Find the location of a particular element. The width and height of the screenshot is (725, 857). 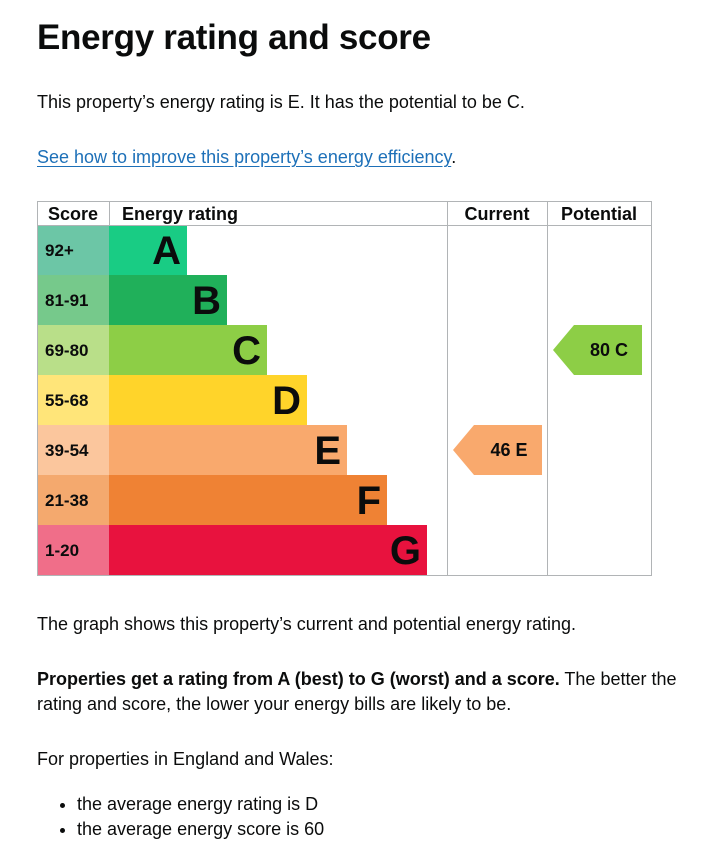

current-arrow is located at coordinates (497, 450).